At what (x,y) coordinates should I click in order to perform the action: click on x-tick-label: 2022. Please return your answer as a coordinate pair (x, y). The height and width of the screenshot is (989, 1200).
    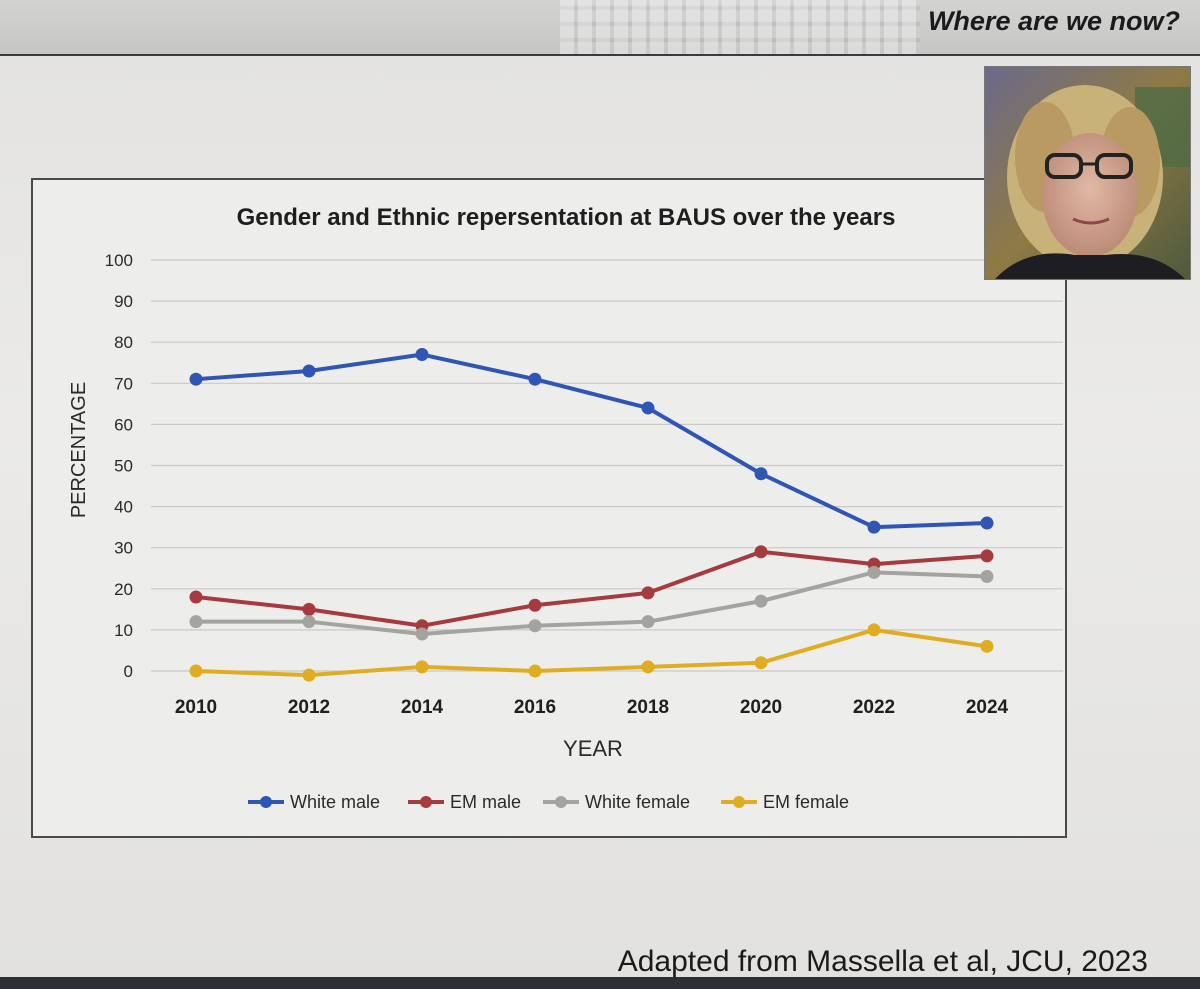
    Looking at the image, I should click on (874, 707).